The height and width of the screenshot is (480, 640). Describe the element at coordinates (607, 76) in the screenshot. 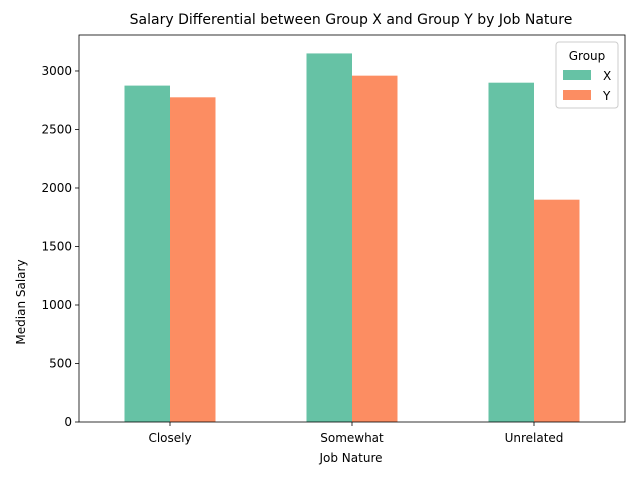

I see `legend-label-X: X` at that location.